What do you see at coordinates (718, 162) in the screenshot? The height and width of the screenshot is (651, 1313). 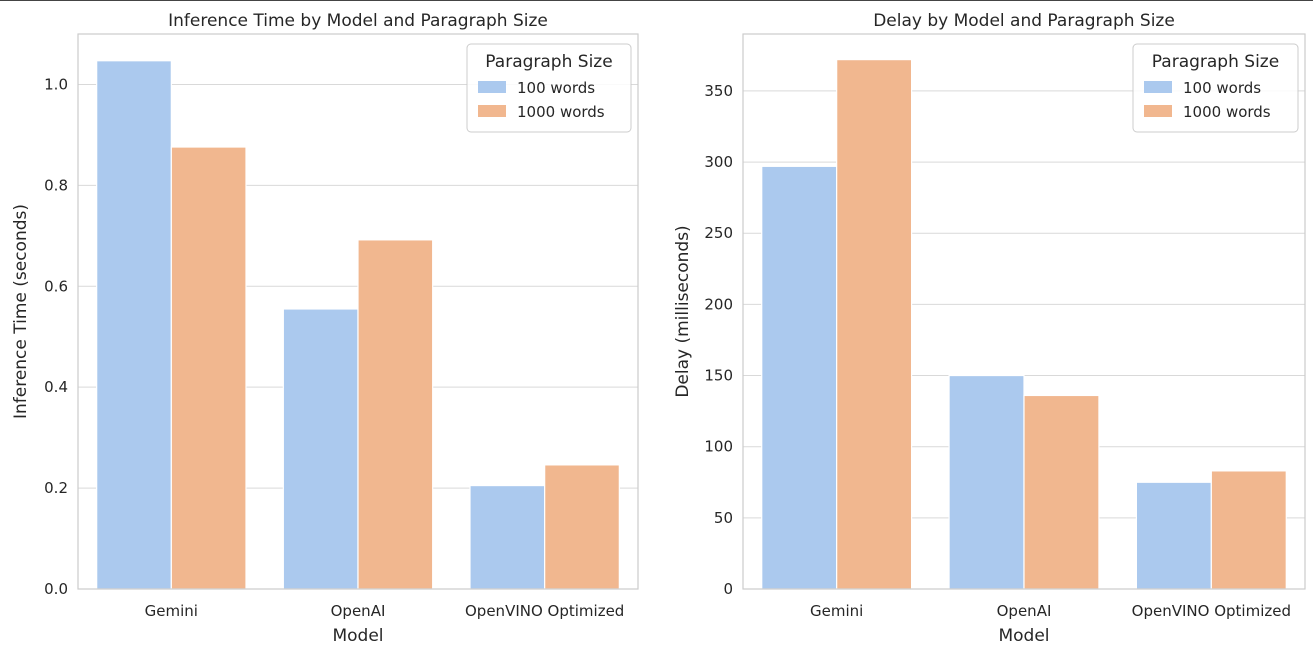 I see `y-tick-label: 300` at bounding box center [718, 162].